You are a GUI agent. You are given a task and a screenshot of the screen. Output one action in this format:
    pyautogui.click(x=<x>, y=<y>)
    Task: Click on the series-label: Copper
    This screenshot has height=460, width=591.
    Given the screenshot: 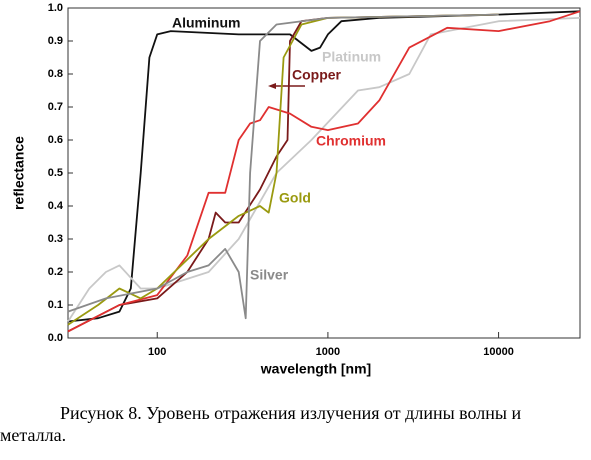 What is the action you would take?
    pyautogui.click(x=317, y=75)
    